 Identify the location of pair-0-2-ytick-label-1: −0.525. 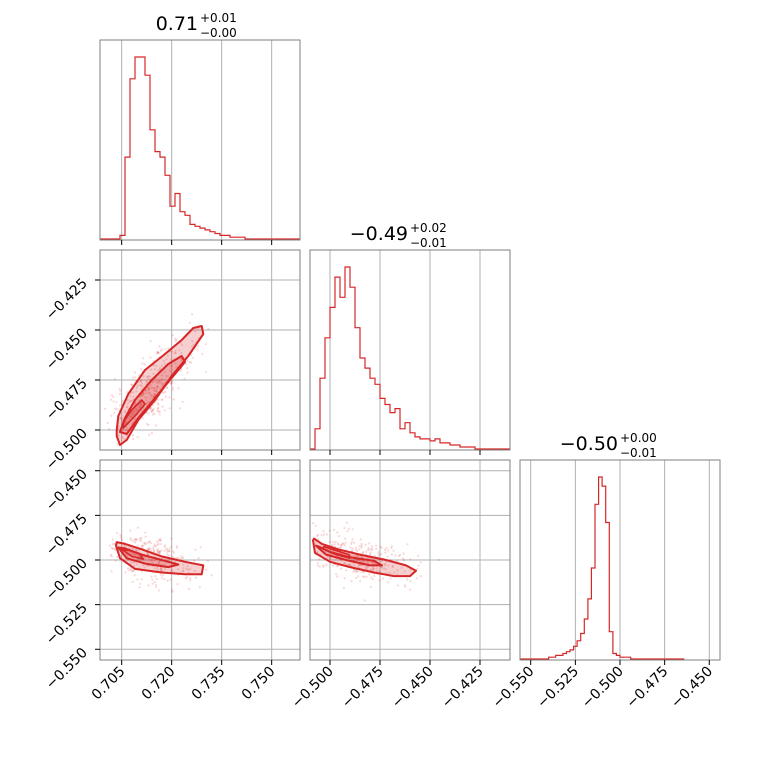
(67, 624).